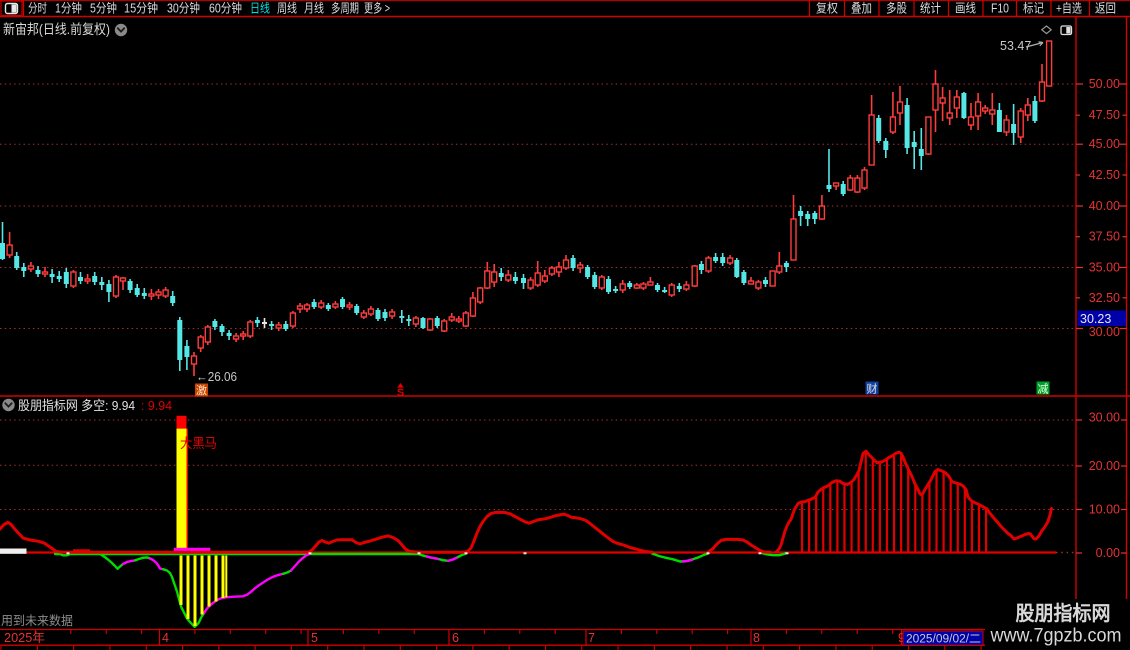  I want to click on svg-text: 32.50, so click(1104, 298).